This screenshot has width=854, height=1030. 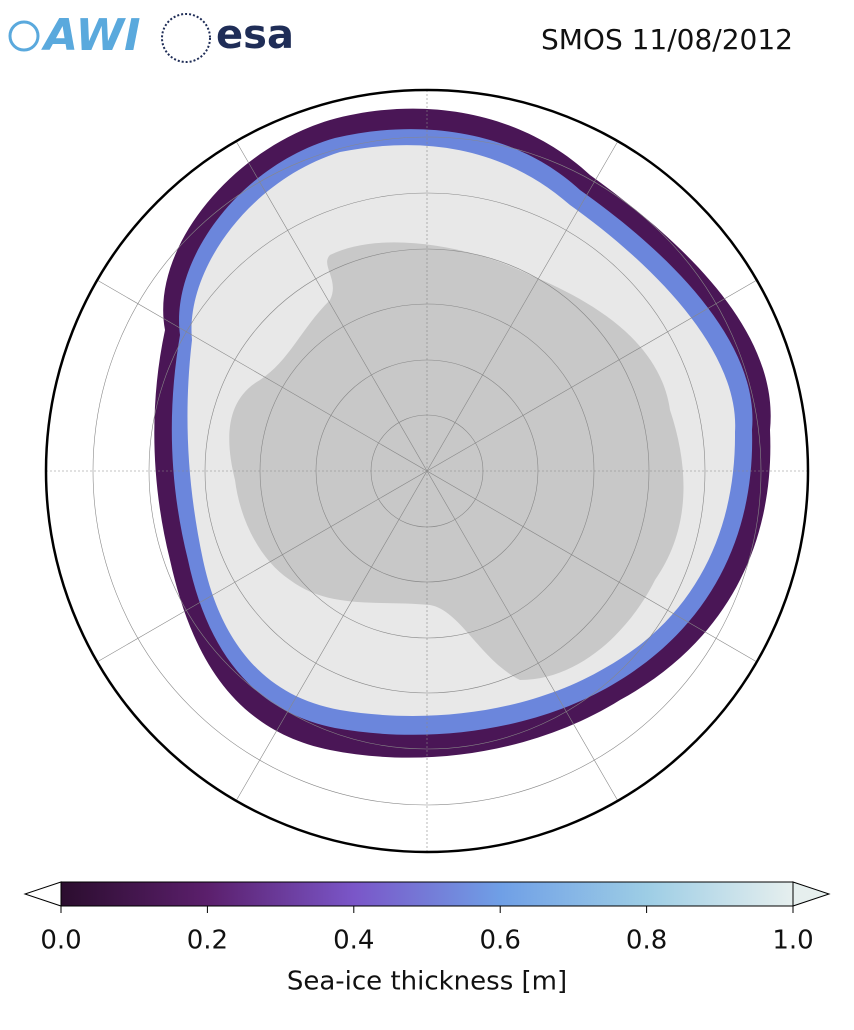 What do you see at coordinates (151, 36) in the screenshot?
I see `logos: AWI esa` at bounding box center [151, 36].